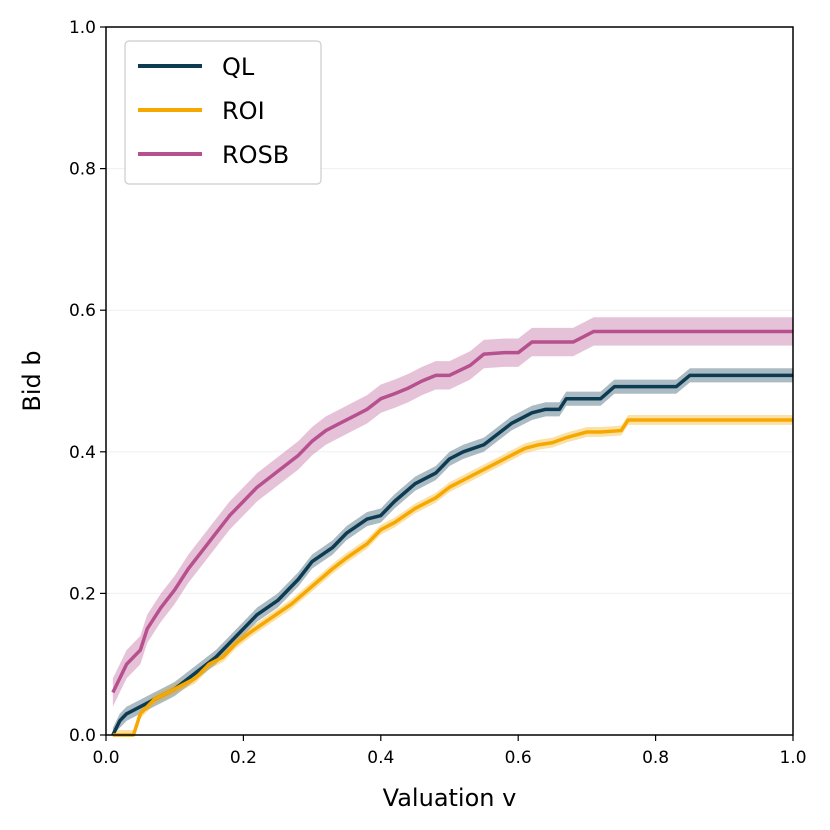 Image resolution: width=830 pixels, height=830 pixels. What do you see at coordinates (792, 758) in the screenshot?
I see `x-tick-label: 1.0` at bounding box center [792, 758].